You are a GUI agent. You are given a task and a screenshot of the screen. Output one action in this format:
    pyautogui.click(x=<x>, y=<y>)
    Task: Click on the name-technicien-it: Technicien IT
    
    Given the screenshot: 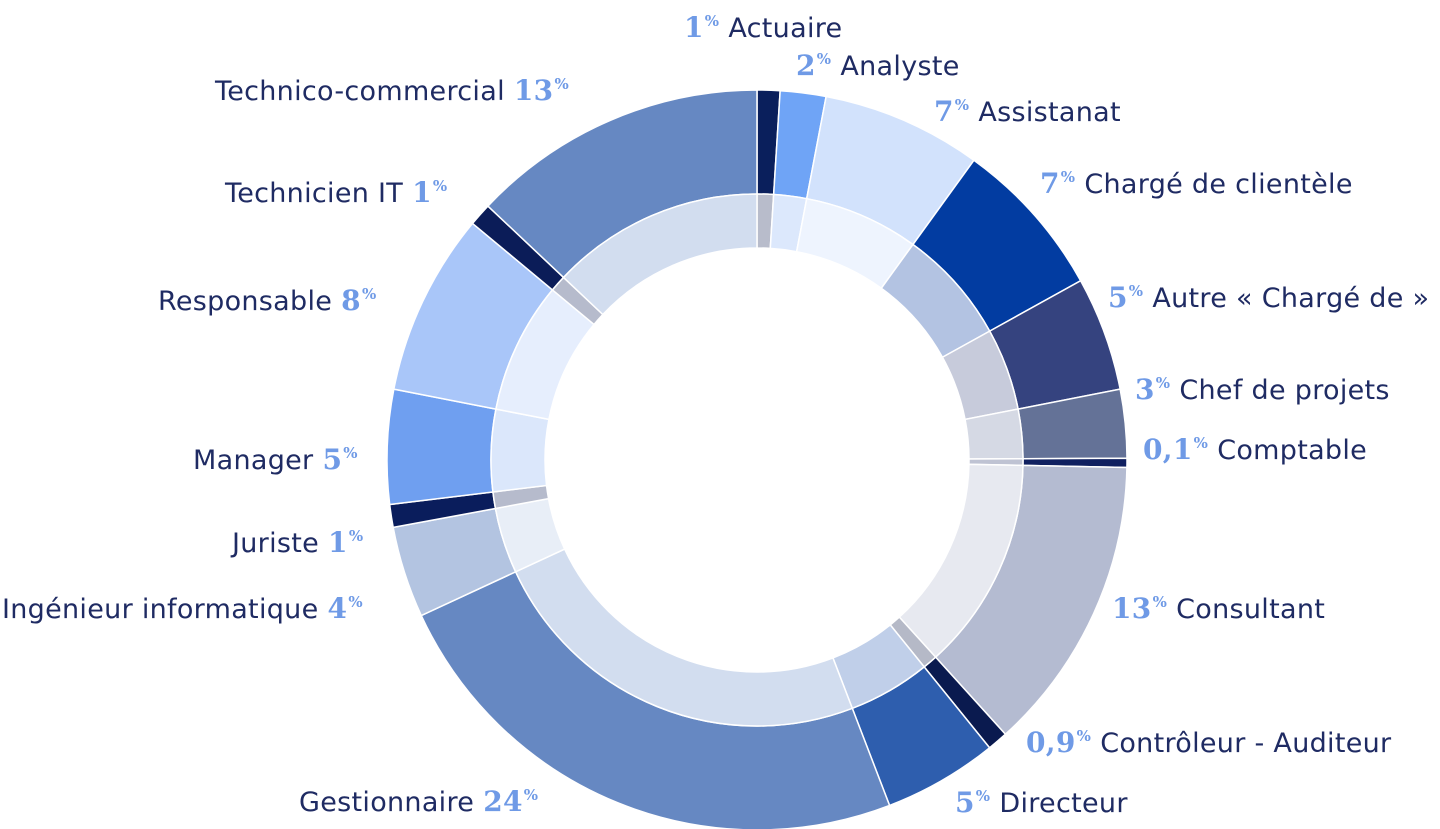 What is the action you would take?
    pyautogui.click(x=314, y=193)
    